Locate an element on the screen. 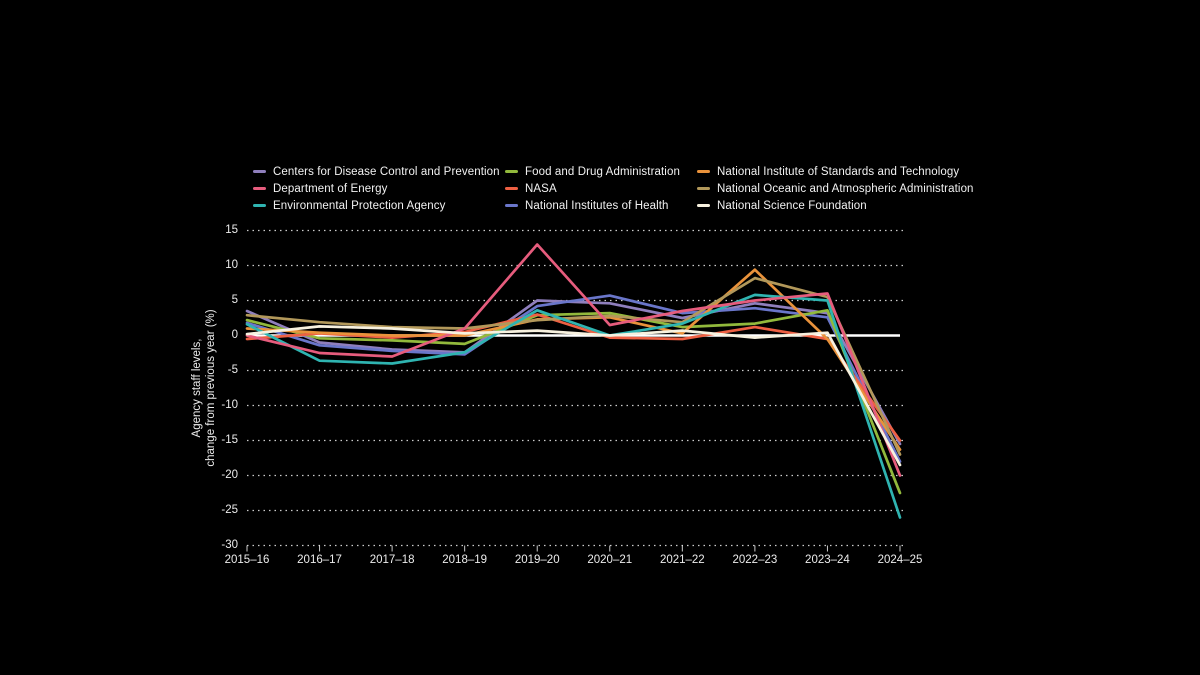 The height and width of the screenshot is (675, 1200). legend-label: National Institutes of Health is located at coordinates (597, 205).